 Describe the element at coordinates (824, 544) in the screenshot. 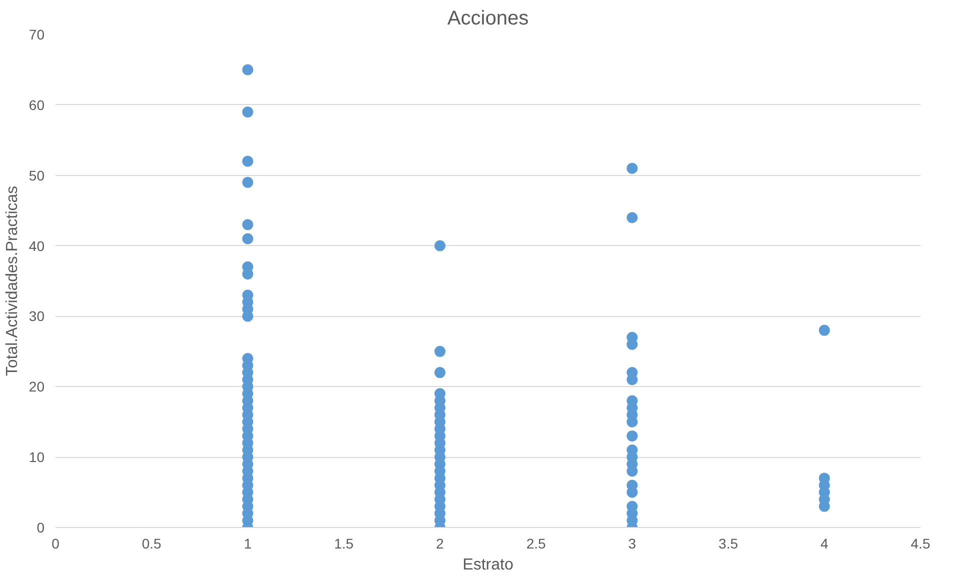

I see `x-tick-label: 4` at that location.